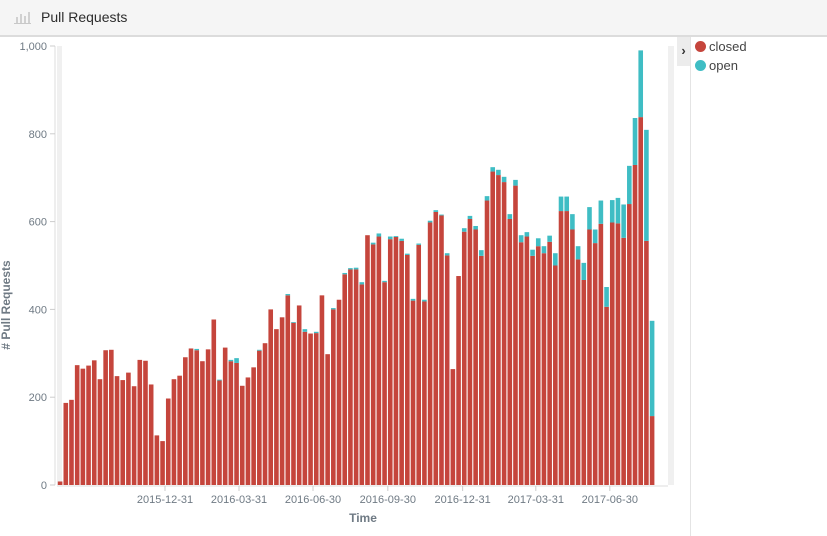  What do you see at coordinates (165, 500) in the screenshot?
I see `x-tick-label: 2015-12-31` at bounding box center [165, 500].